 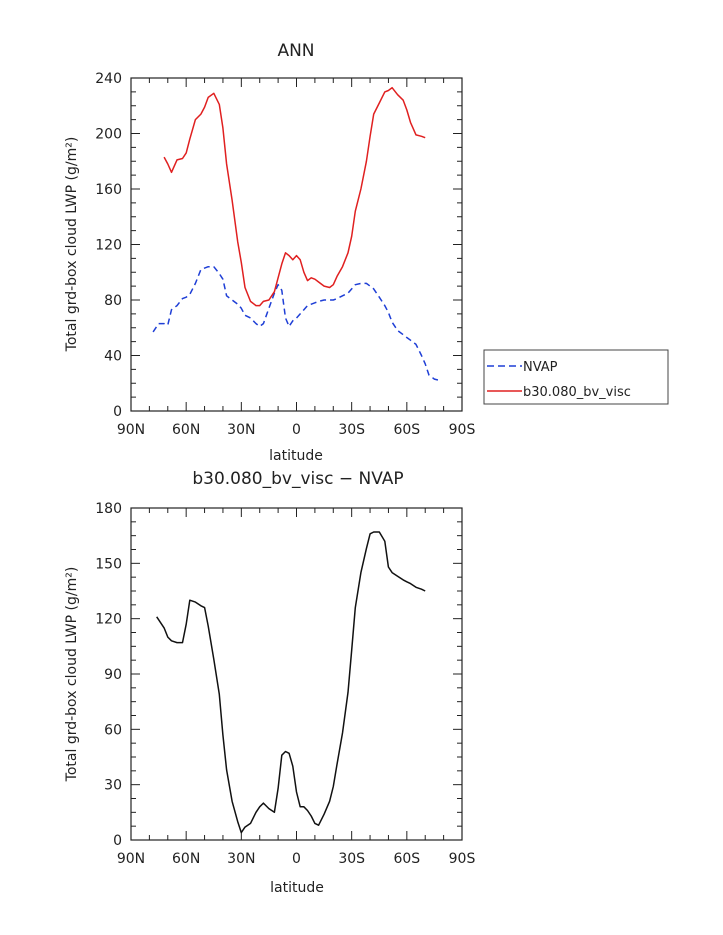 I want to click on y-tick-labels-top: 0 40 80 120 160 200 240, so click(x=108, y=245).